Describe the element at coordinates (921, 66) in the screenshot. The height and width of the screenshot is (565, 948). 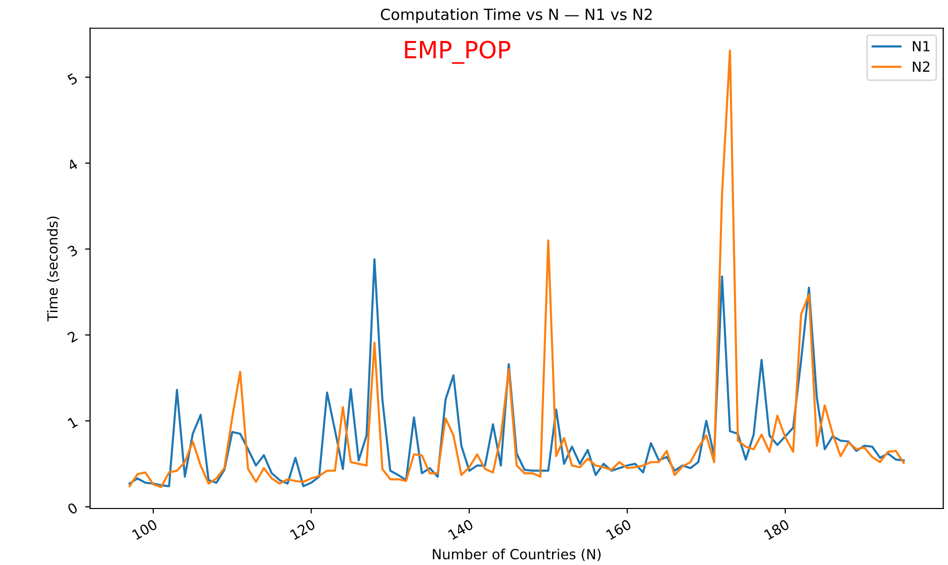
I see `legend-label: N2` at that location.